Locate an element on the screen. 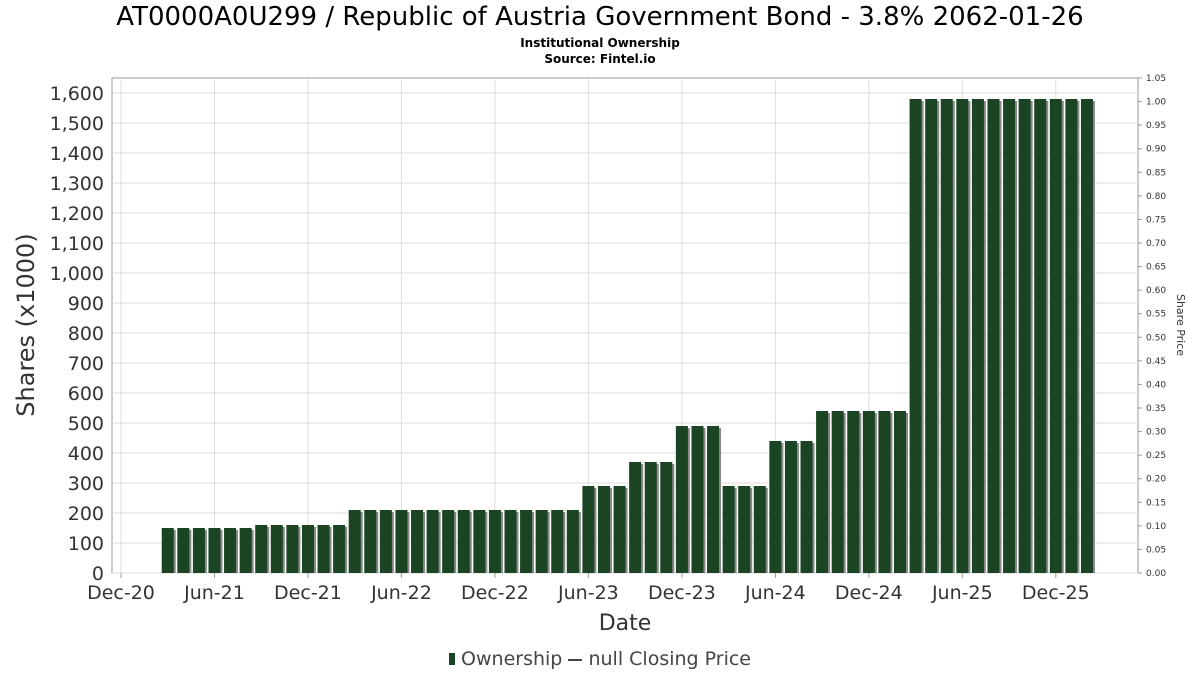  y-tick-label: 1,100 is located at coordinates (77, 244).